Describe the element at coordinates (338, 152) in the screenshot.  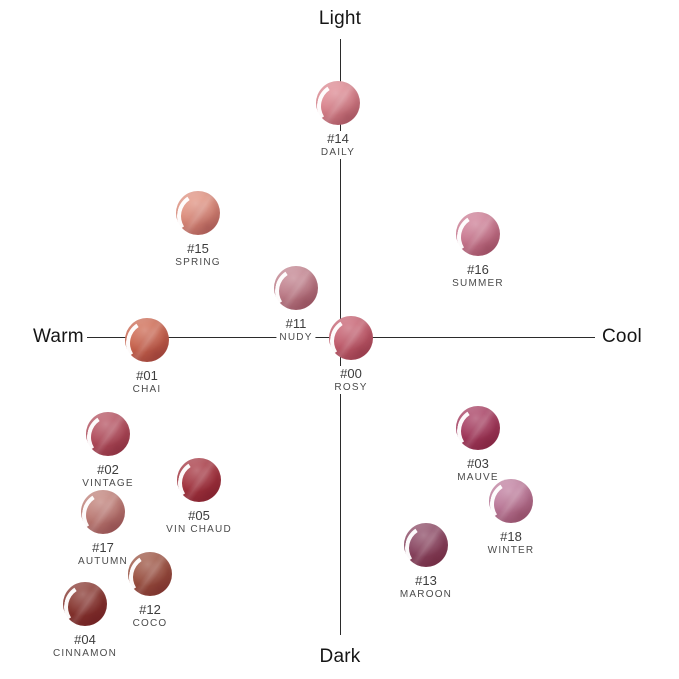
I see `swatch-name: DAILY` at that location.